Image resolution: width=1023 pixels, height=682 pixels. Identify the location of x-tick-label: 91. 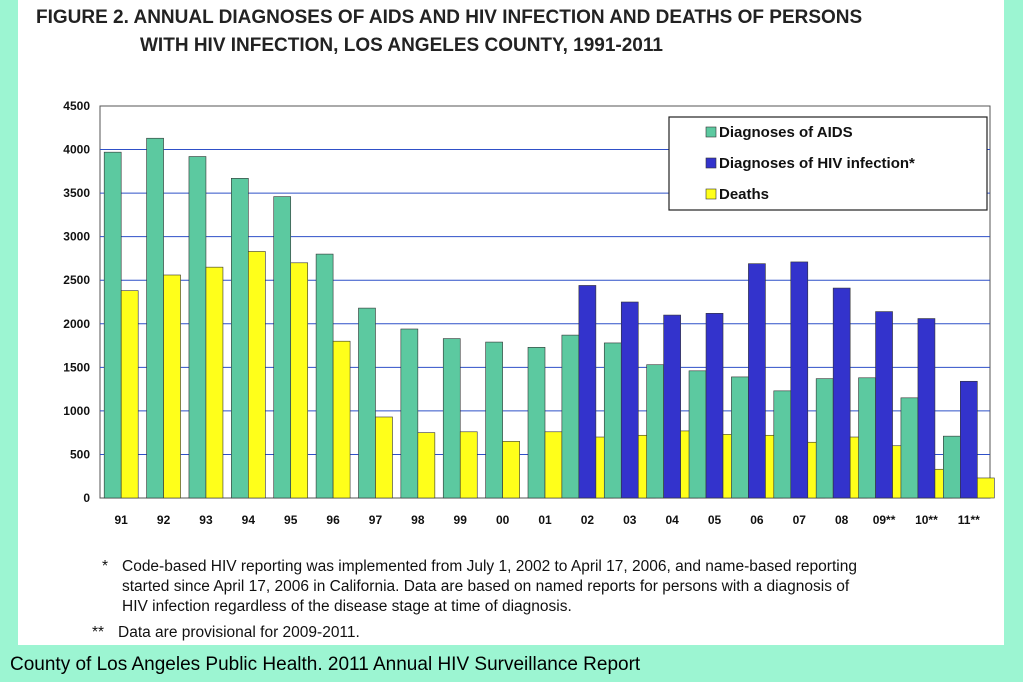
(122, 520).